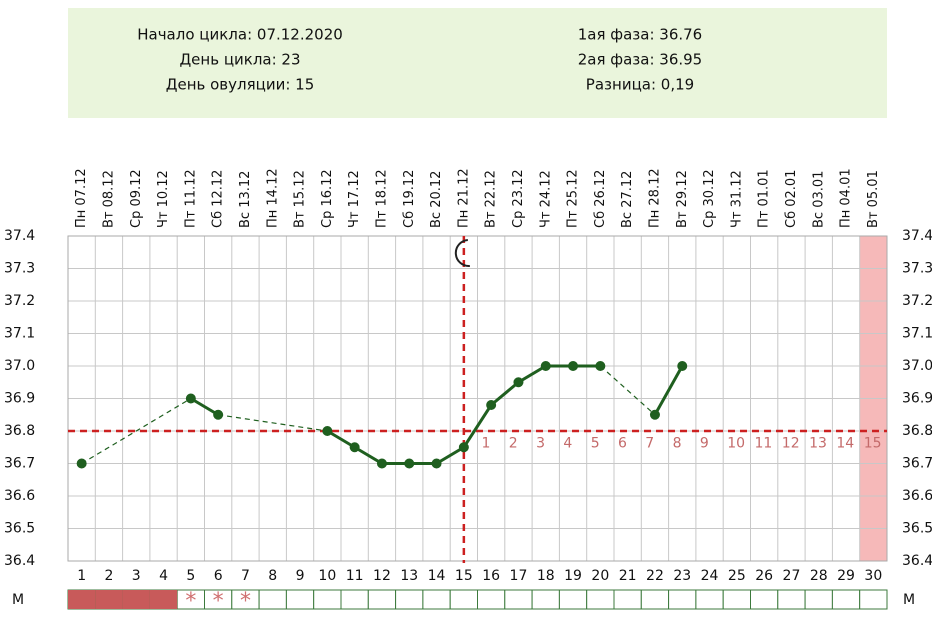 This screenshot has width=932, height=618. What do you see at coordinates (409, 576) in the screenshot?
I see `day-label: 13` at bounding box center [409, 576].